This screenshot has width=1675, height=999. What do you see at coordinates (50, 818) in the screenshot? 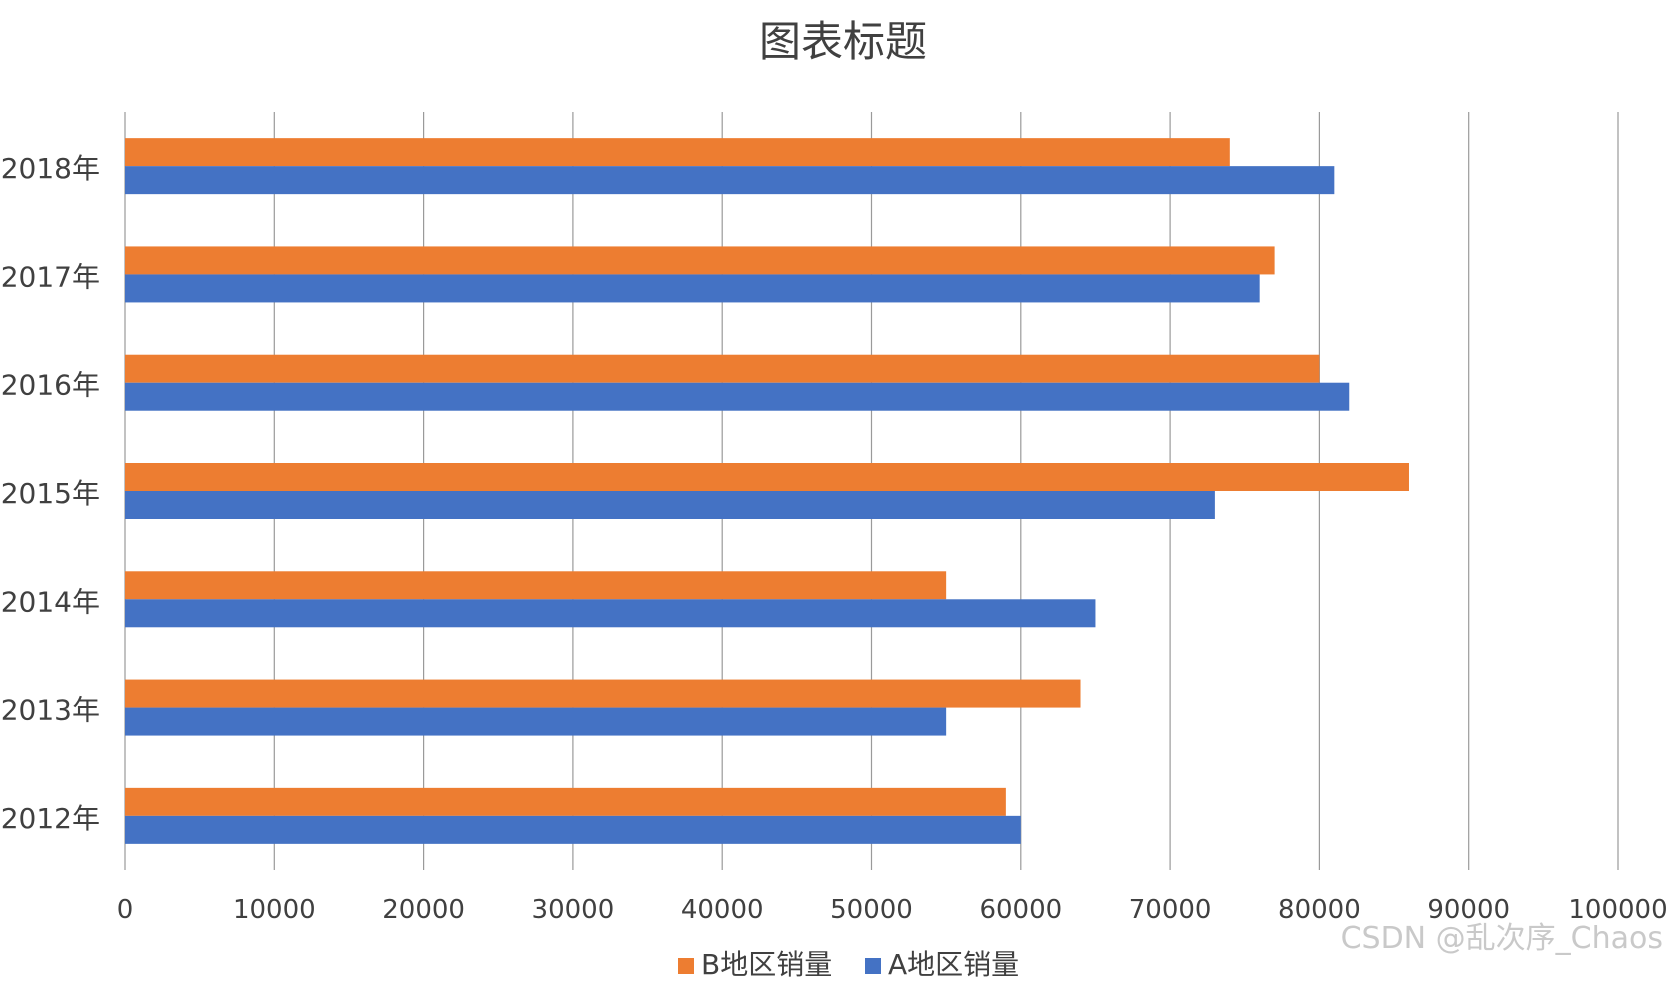
I see `category-label: 2012年` at bounding box center [50, 818].